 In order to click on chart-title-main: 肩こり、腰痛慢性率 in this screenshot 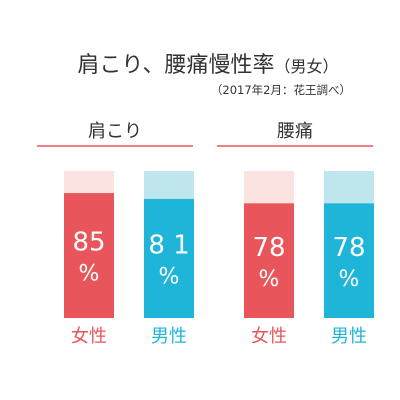, I will do `click(175, 65)`.